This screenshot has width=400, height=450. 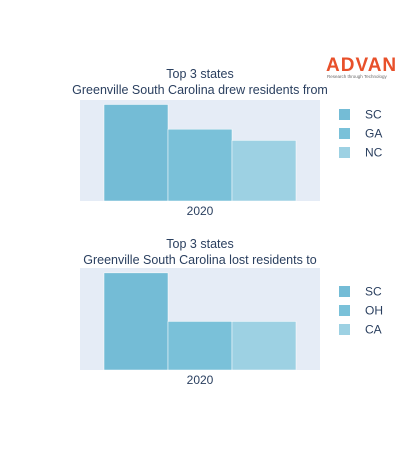 I want to click on bar-nc, so click(x=264, y=171).